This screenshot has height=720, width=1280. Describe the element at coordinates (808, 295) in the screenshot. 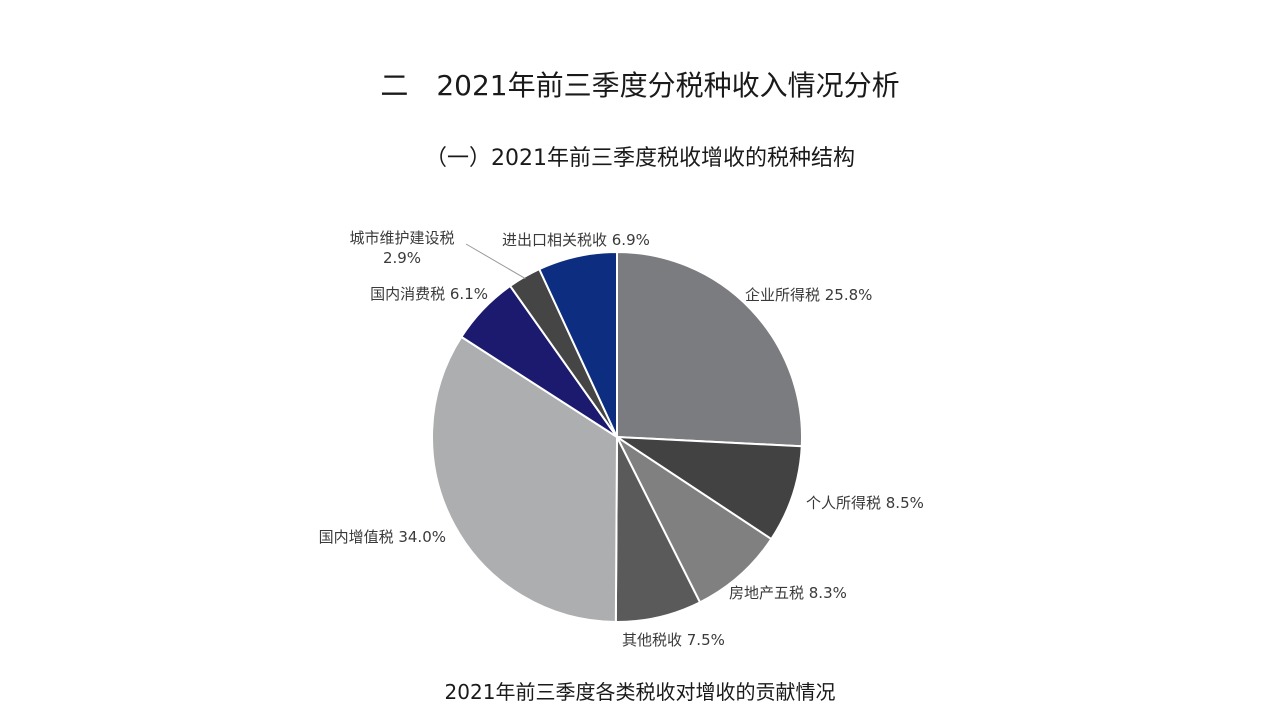

I see `slice-label-1: 企业所得税 25.8%` at that location.